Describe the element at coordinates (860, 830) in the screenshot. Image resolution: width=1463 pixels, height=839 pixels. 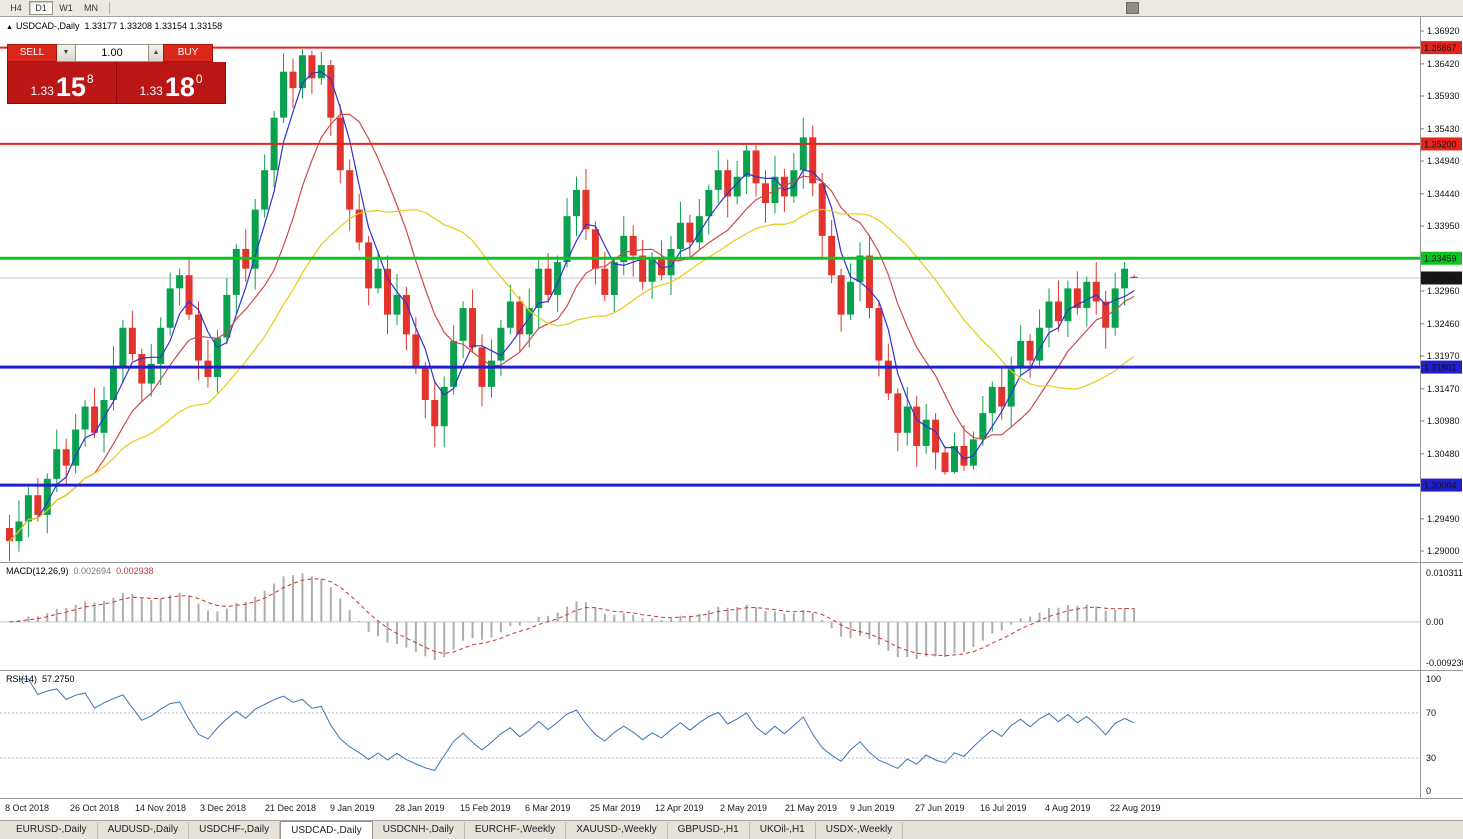
I see `chart-tab-usdx: USDX-,Weekly` at that location.